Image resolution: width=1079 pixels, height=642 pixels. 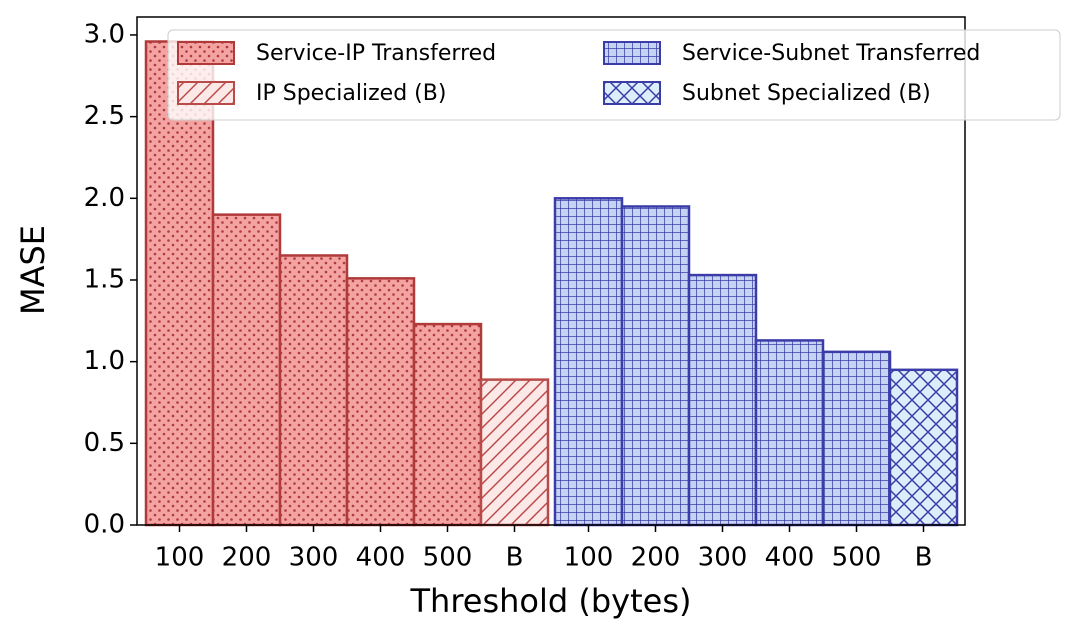 I want to click on y-tick-label: 1.5, so click(x=104, y=279).